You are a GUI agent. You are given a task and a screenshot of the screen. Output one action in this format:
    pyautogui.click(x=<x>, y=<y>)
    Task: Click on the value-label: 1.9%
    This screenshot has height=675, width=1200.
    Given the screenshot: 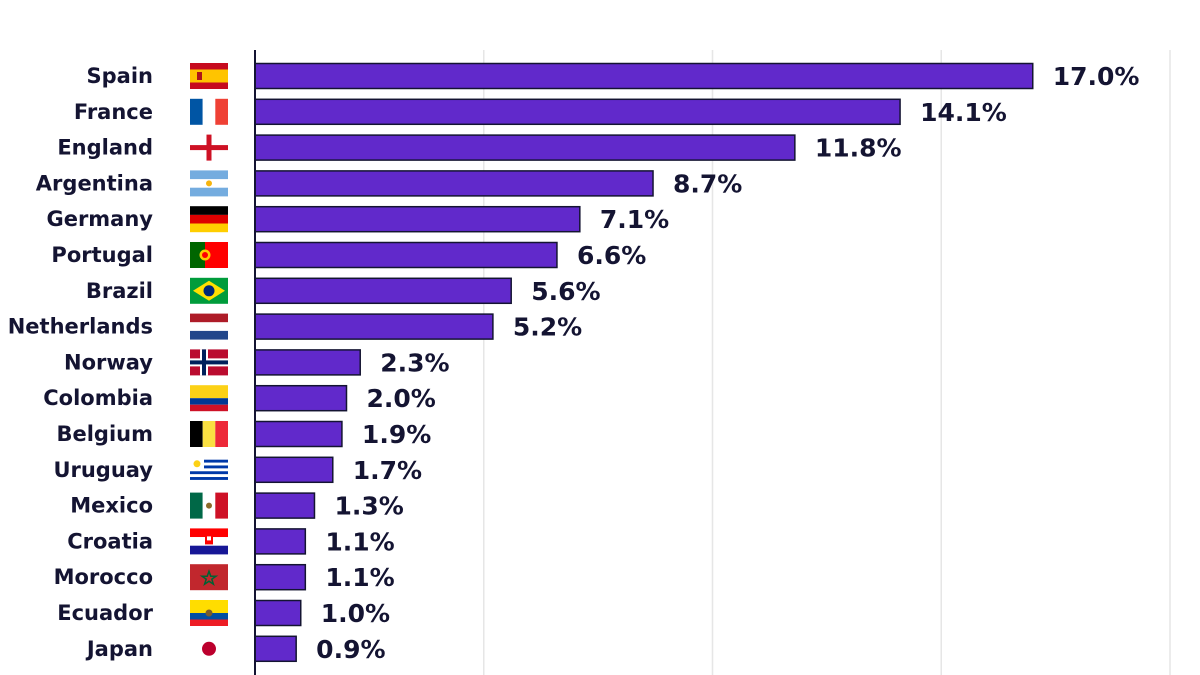 What is the action you would take?
    pyautogui.click(x=396, y=434)
    